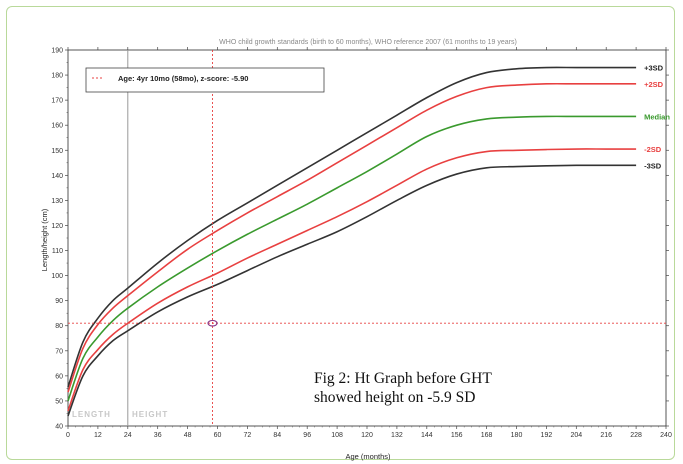 The width and height of the screenshot is (683, 464). Describe the element at coordinates (636, 435) in the screenshot. I see `x-tick-label: 228` at that location.